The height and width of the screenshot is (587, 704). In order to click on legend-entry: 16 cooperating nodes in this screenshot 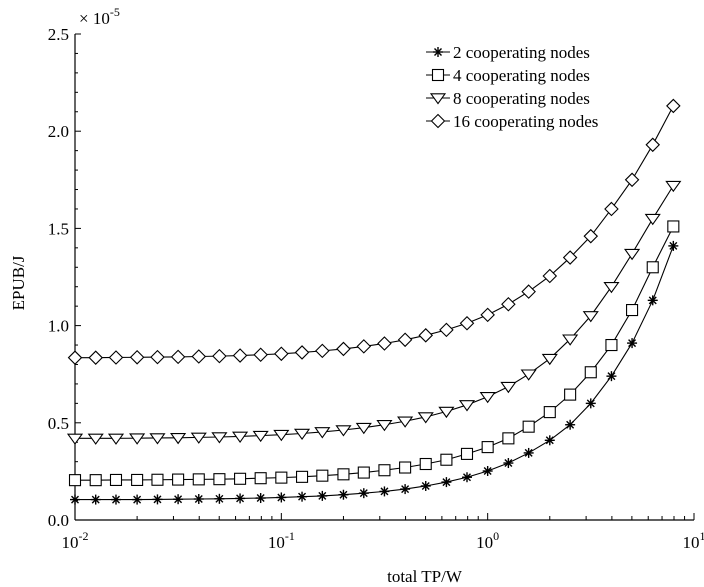, I will do `click(512, 121)`.